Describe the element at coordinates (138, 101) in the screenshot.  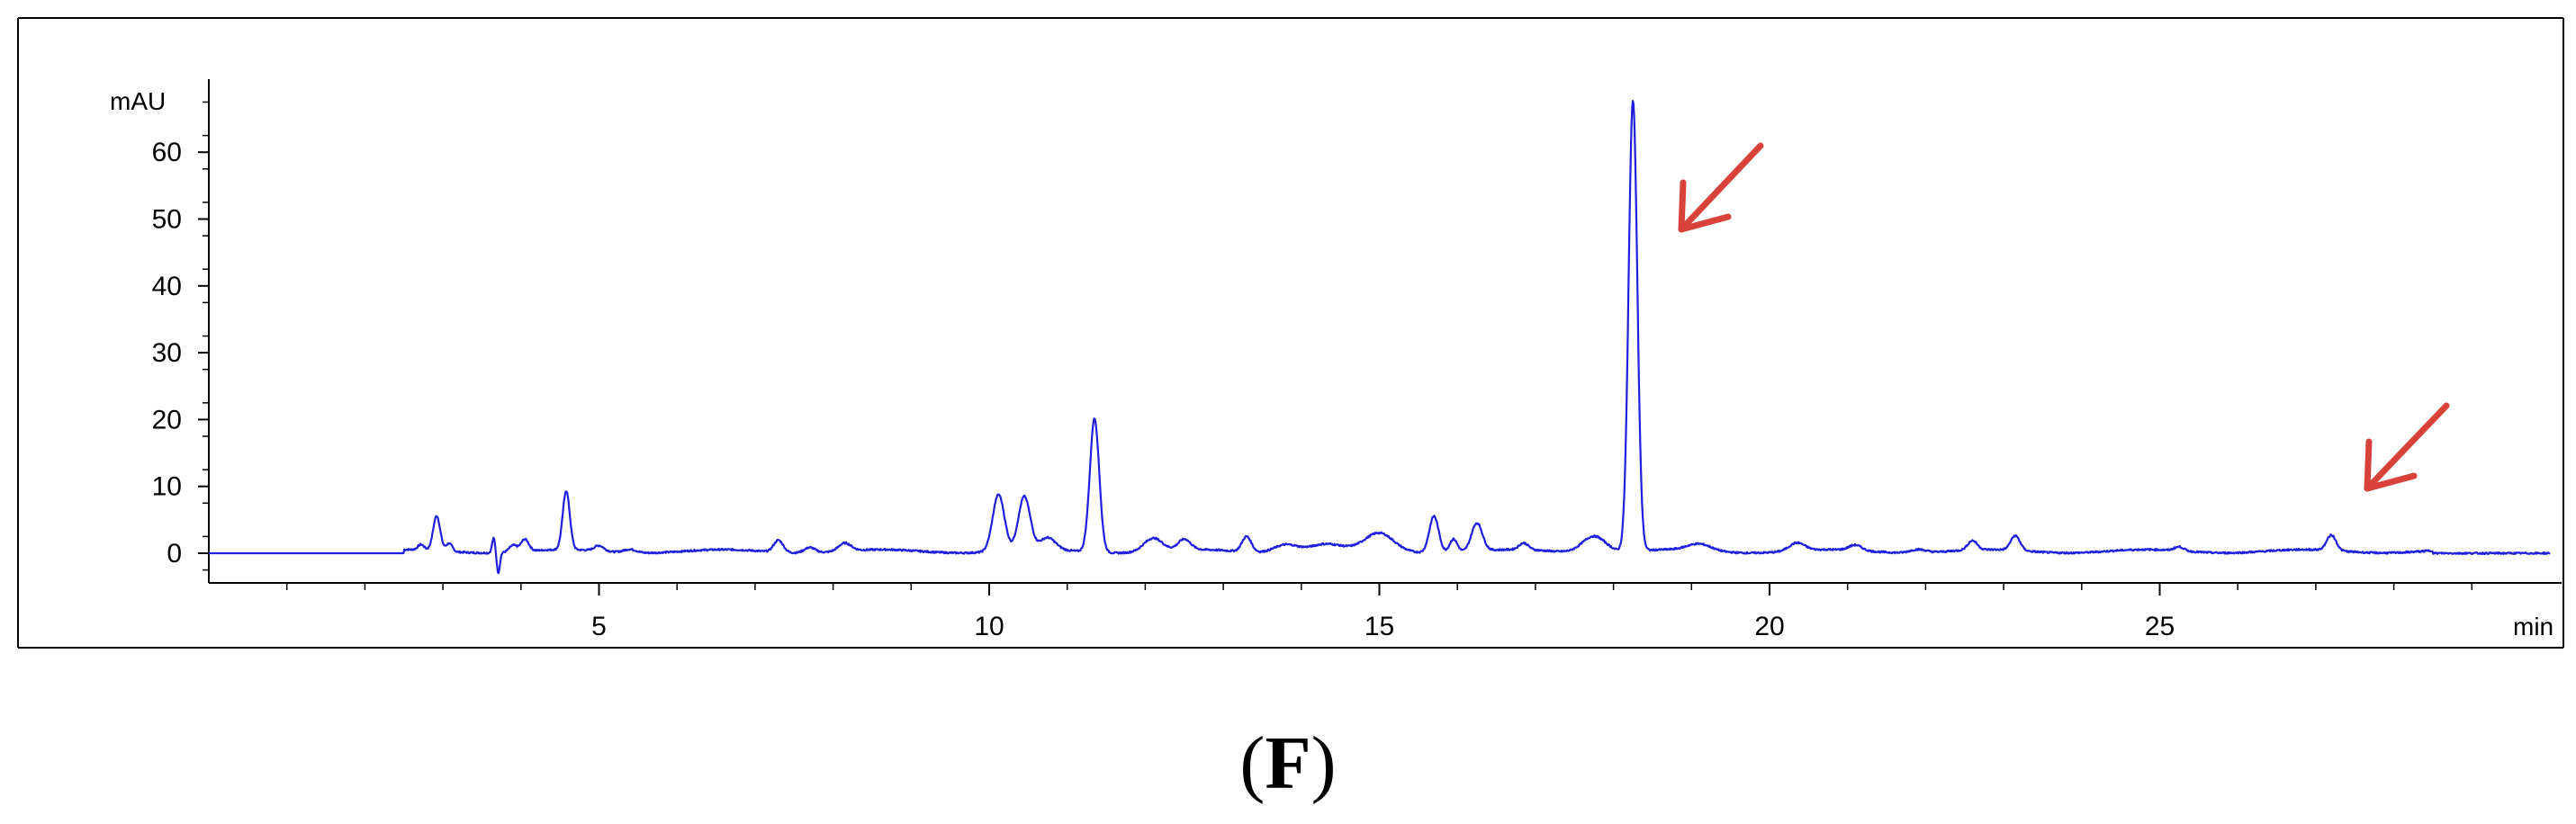
I see `y-axis-unit-label: mAU` at that location.